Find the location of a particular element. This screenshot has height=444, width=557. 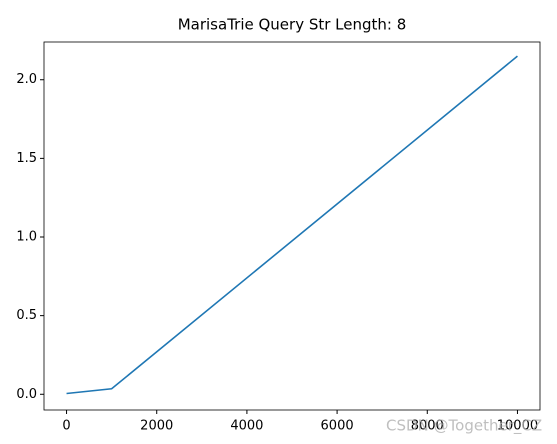

chart-title: MarisaTrie Query Str Length: 8 is located at coordinates (292, 25).